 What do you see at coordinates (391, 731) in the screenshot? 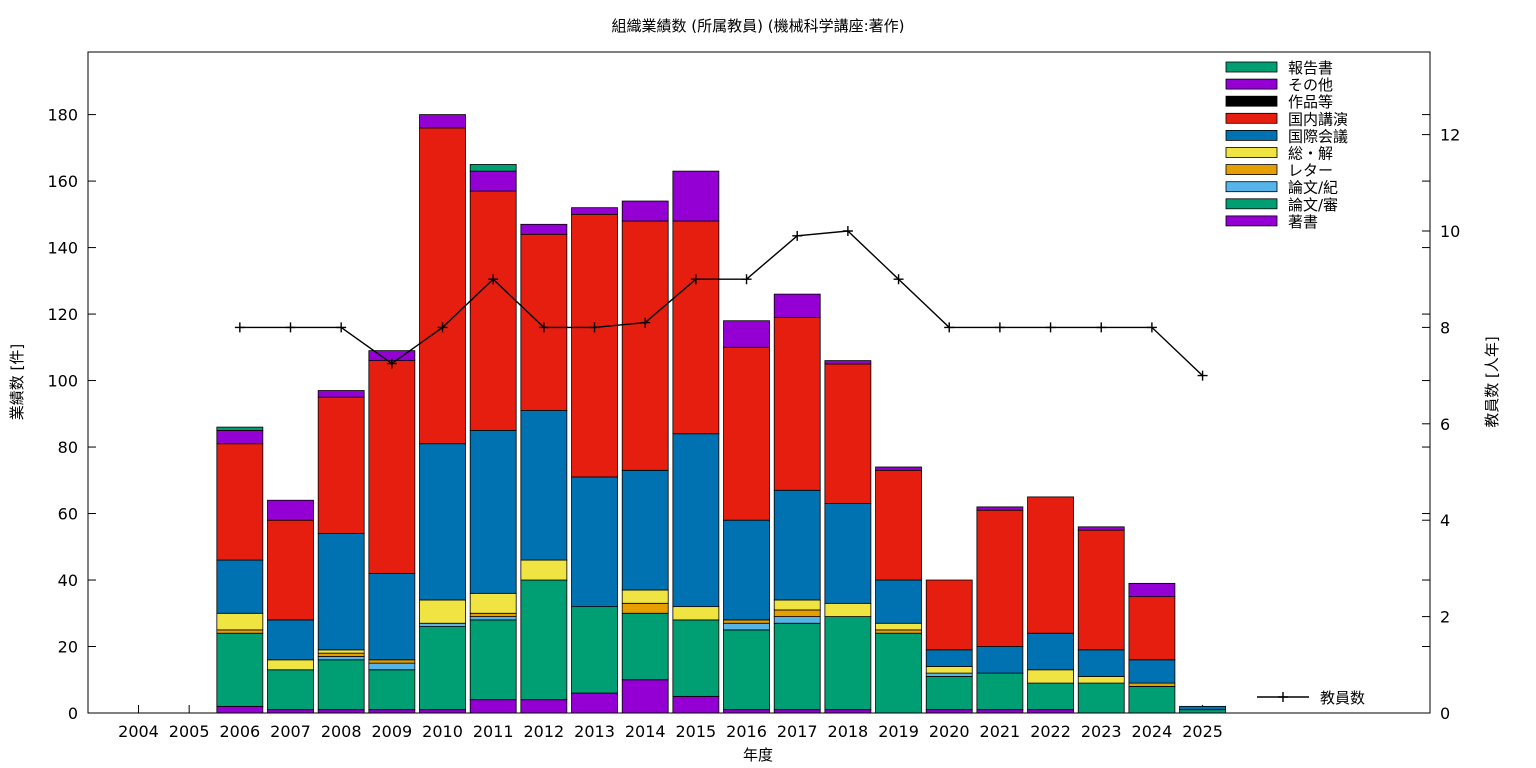
I see `x-tick-label: 2009` at bounding box center [391, 731].